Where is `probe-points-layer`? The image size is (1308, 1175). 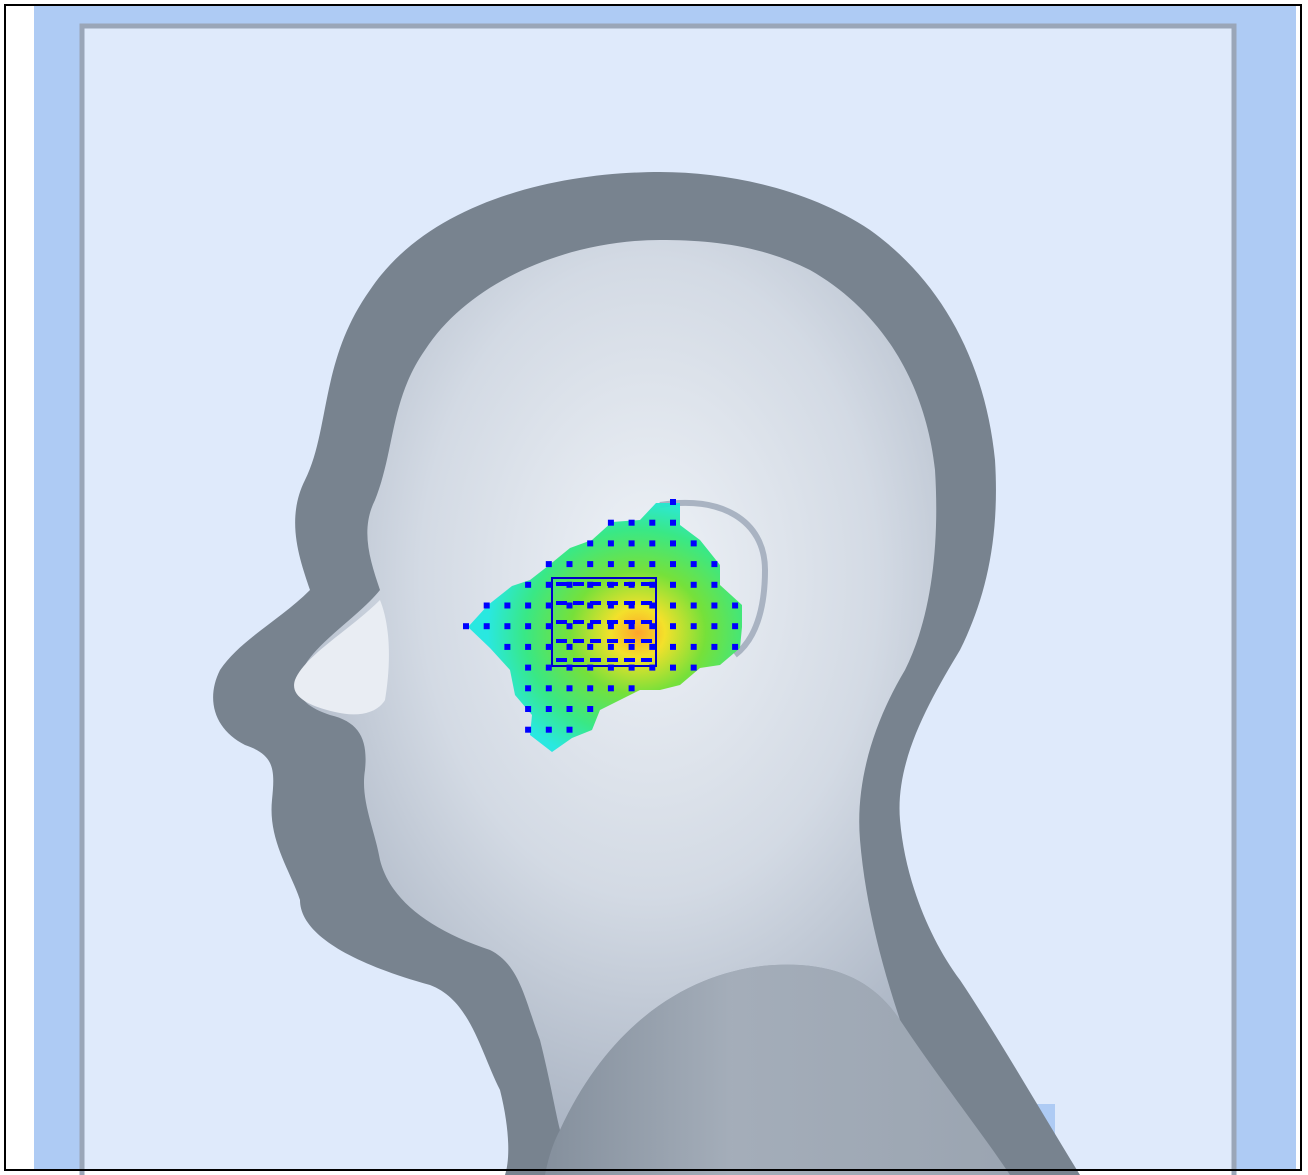 probe-points-layer is located at coordinates (601, 616).